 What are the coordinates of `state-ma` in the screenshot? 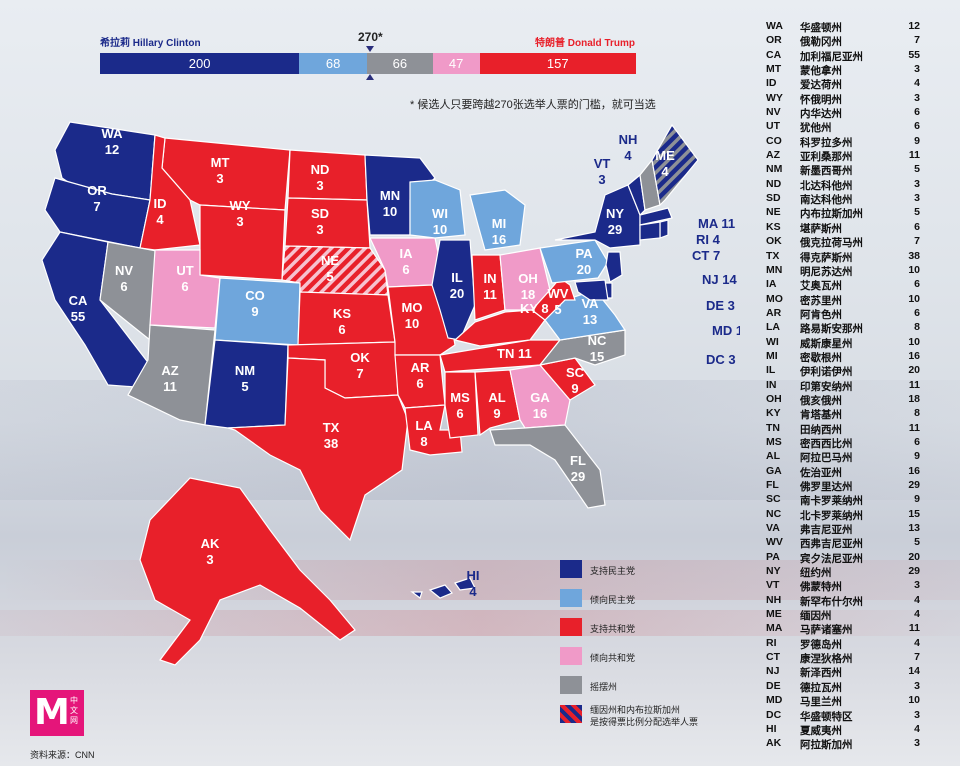 It's located at (656, 216).